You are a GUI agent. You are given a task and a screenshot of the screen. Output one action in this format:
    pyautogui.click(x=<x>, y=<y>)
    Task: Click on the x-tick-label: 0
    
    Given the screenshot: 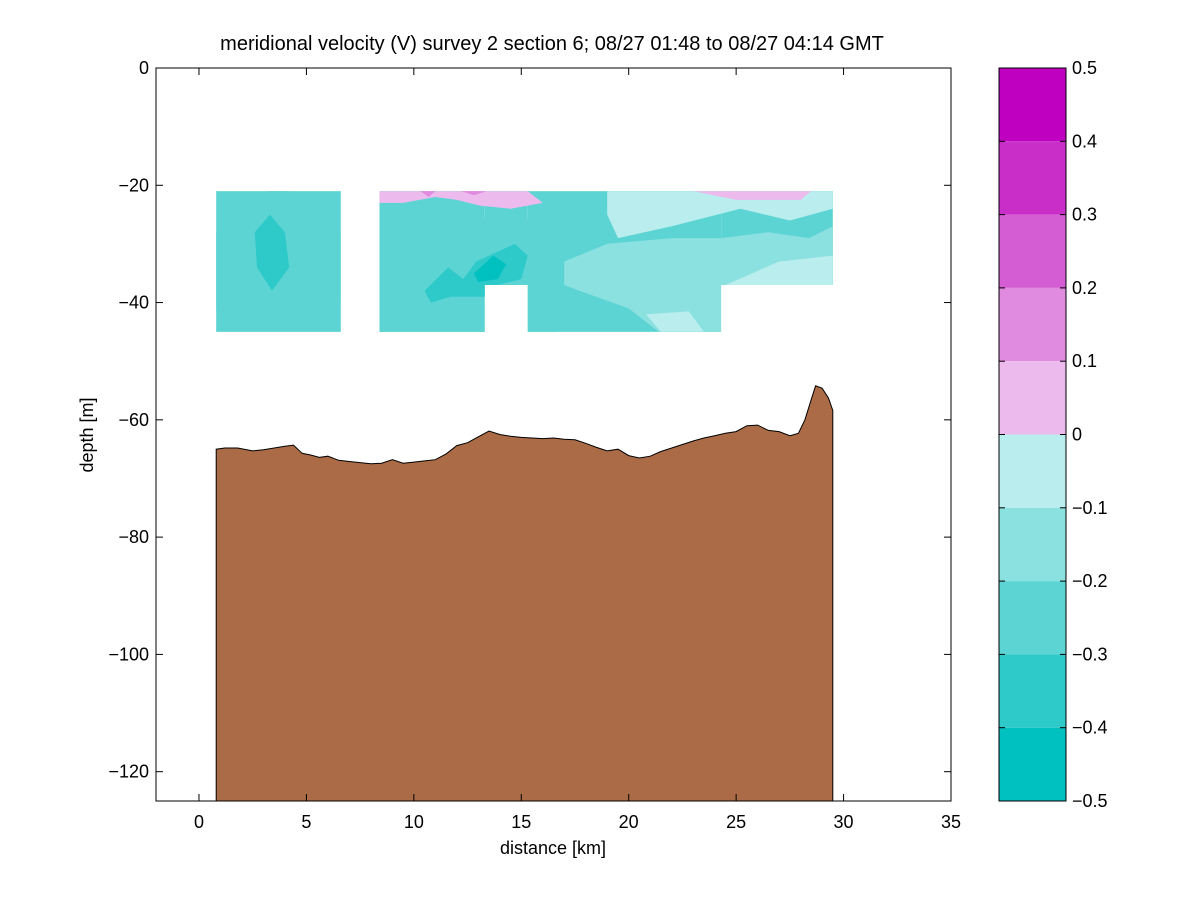 What is the action you would take?
    pyautogui.click(x=199, y=822)
    